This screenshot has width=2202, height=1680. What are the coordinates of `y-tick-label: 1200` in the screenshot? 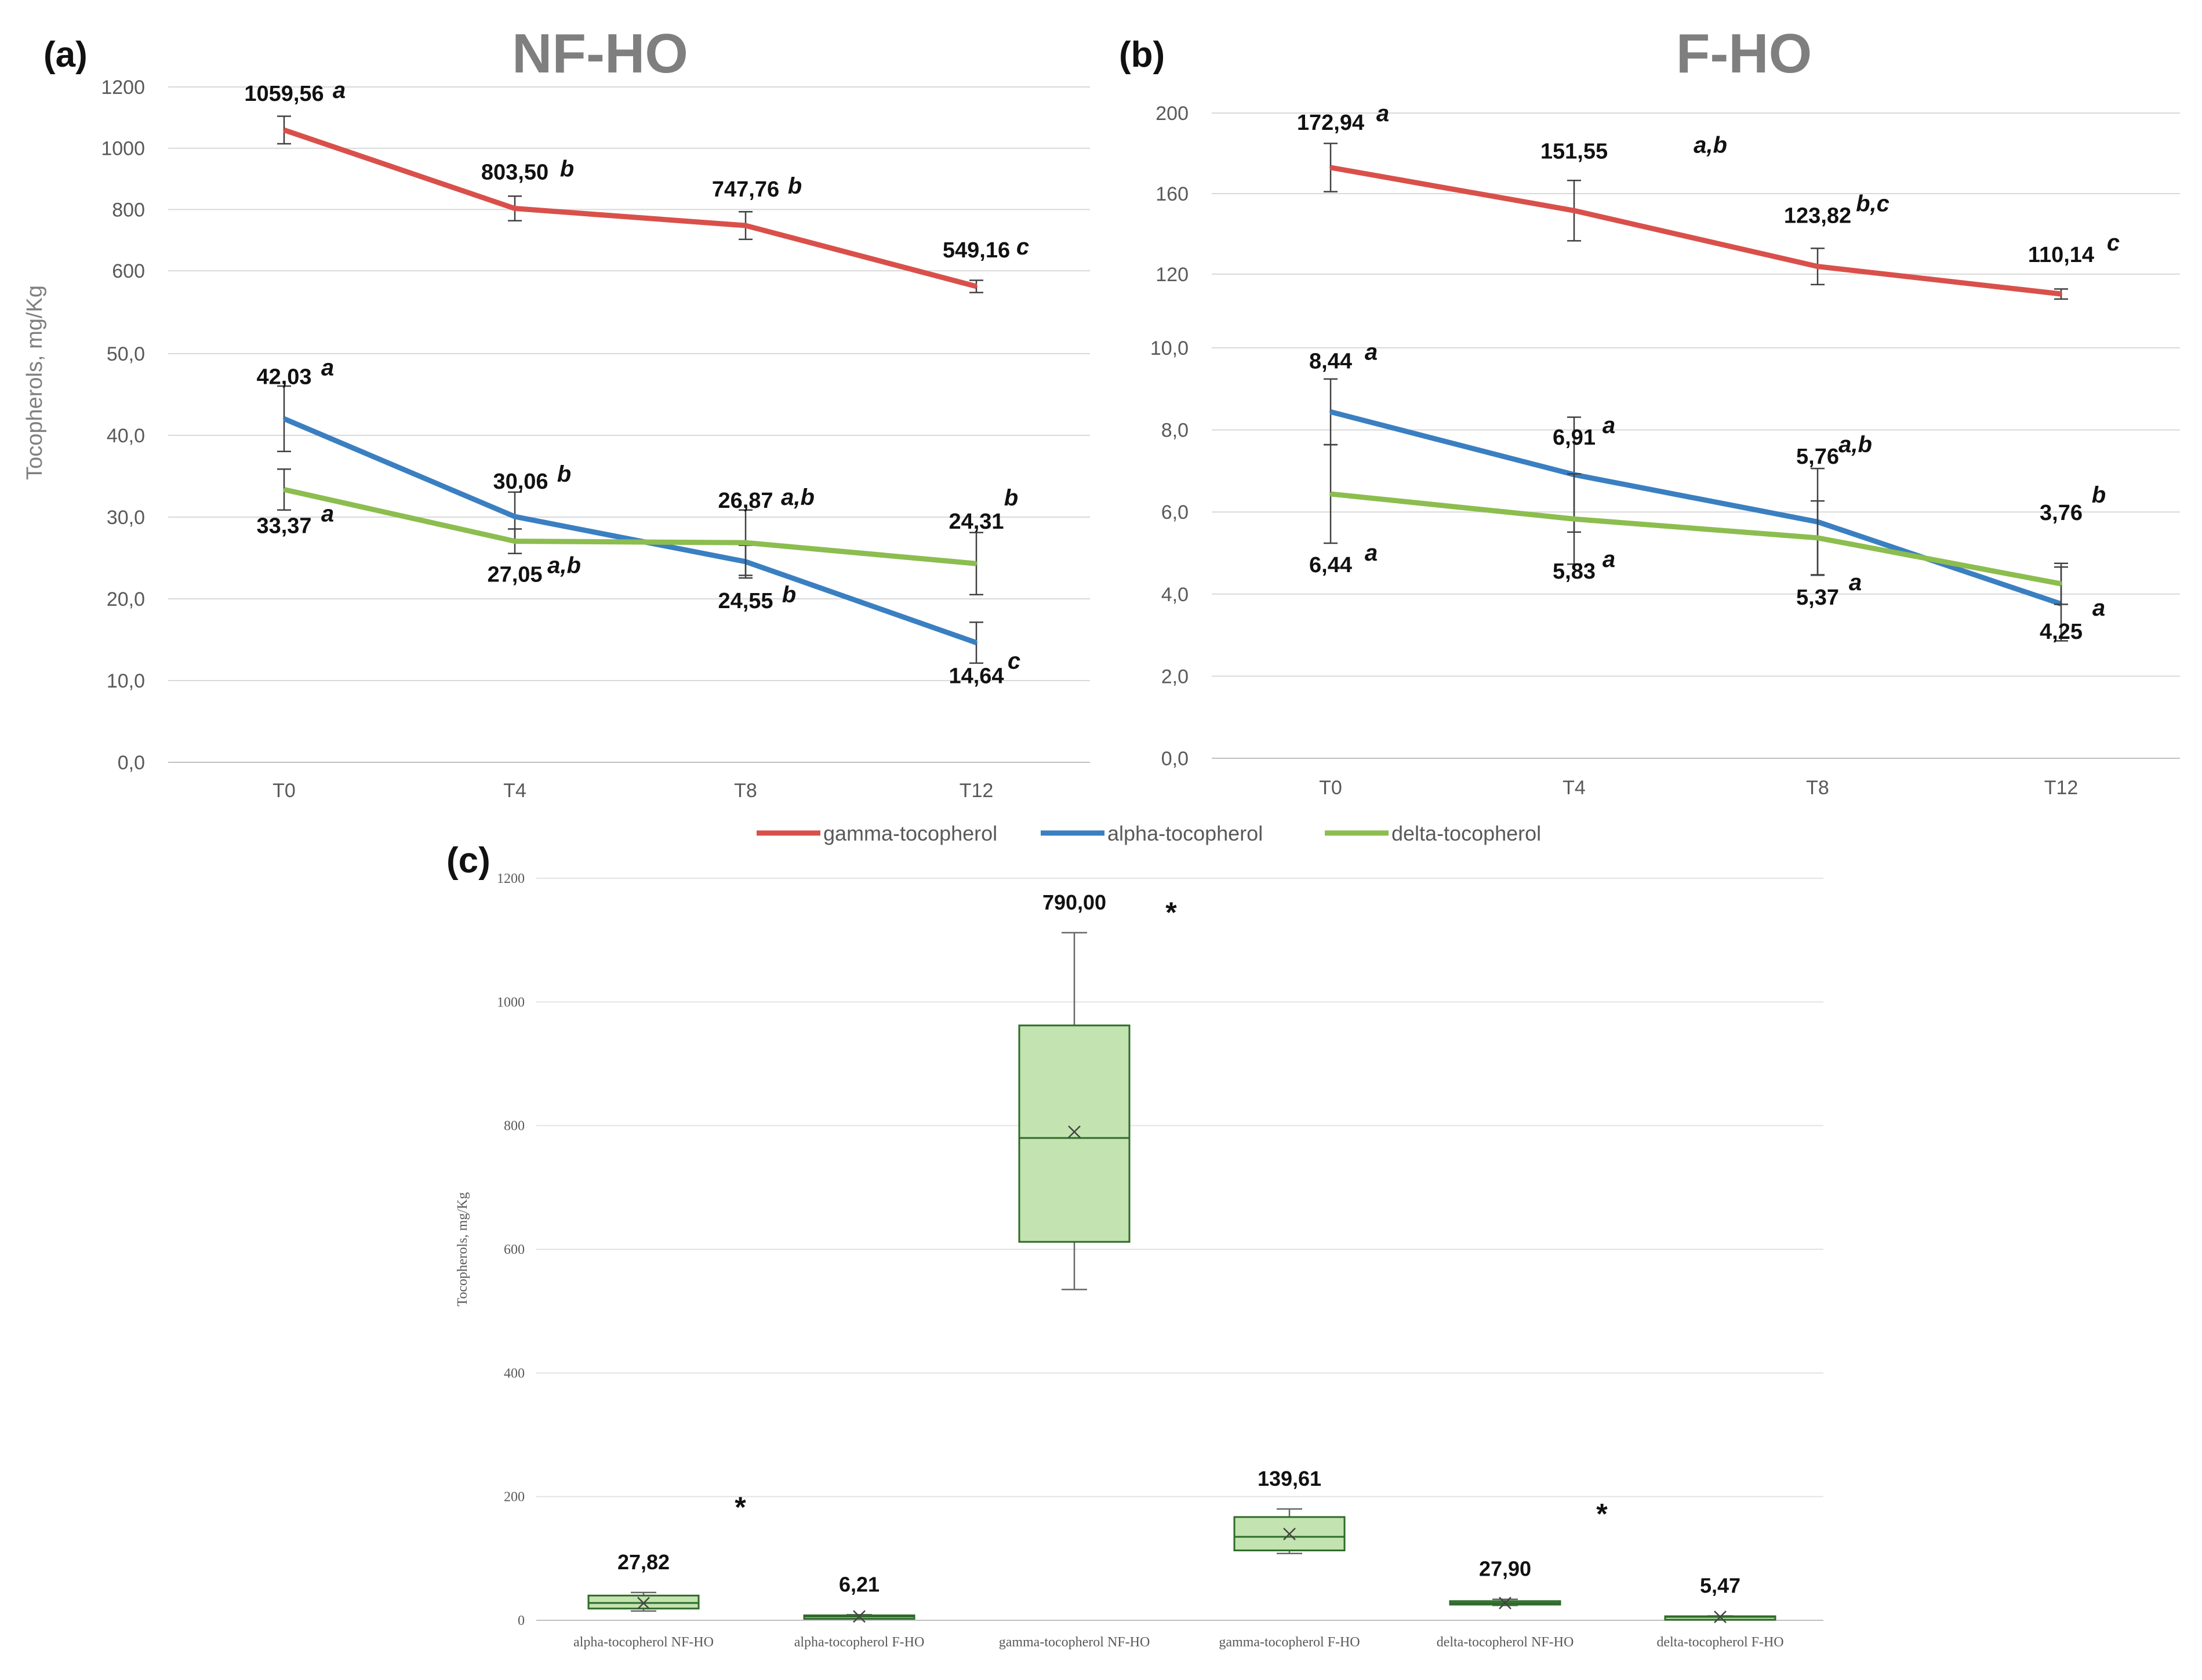 It's located at (123, 88).